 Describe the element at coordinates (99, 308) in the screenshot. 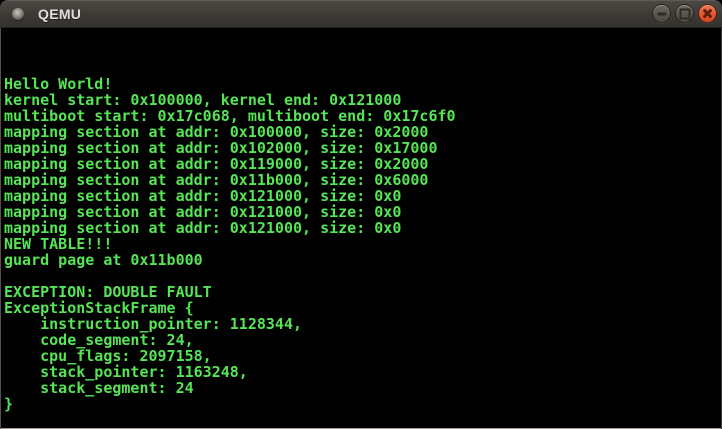

I see `terminal-line: ExceptionStackFrame {` at that location.